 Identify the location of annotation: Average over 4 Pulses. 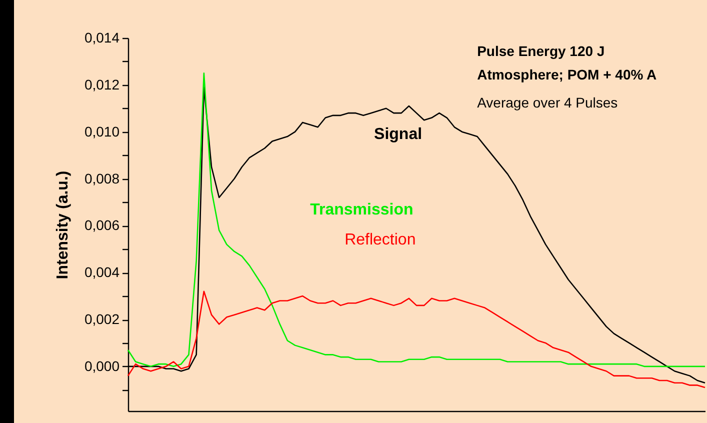
(547, 102).